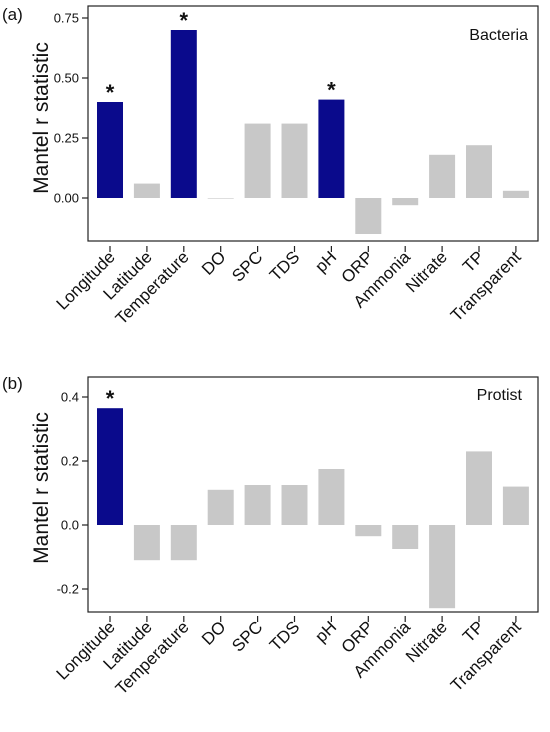  I want to click on panel-b-y-tick-label: 0.4, so click(70, 397).